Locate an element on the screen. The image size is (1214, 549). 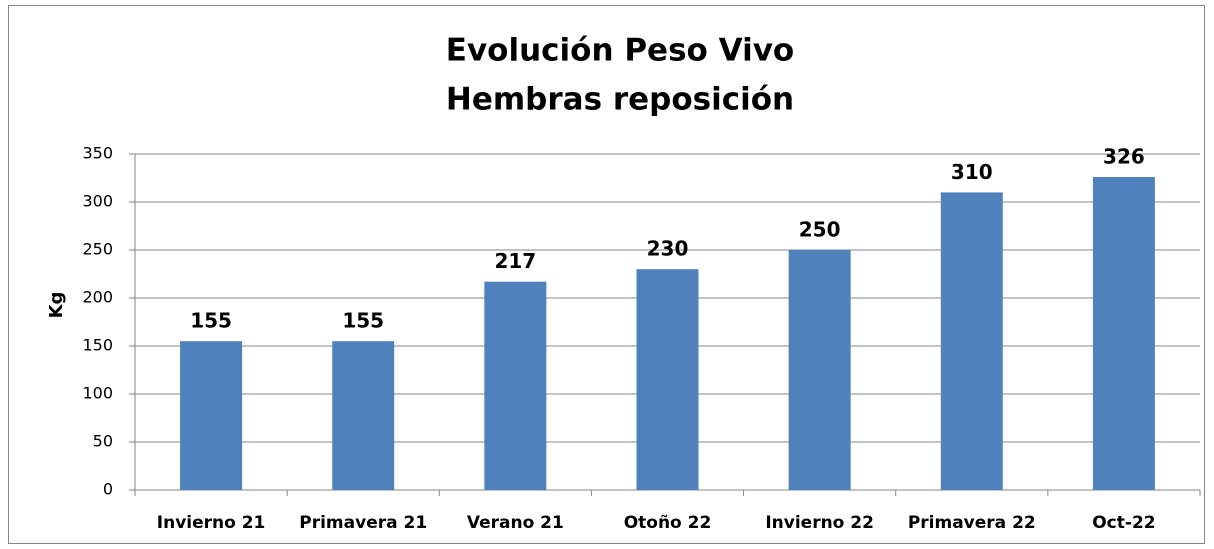
y-tick-label: 200 is located at coordinates (97, 297).